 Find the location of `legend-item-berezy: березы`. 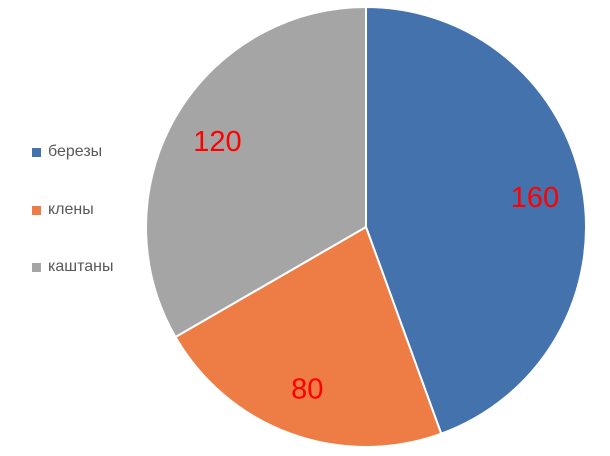

legend-item-berezy: березы is located at coordinates (67, 152).